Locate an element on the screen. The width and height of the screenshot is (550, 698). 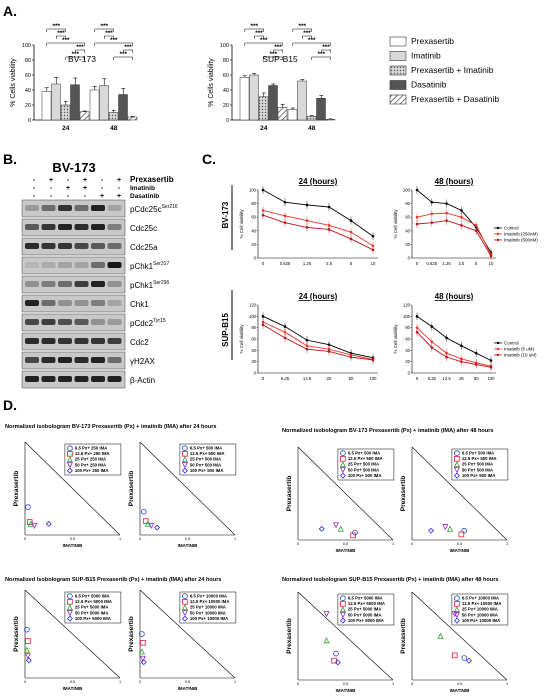
x-tick-label: 50 is located at coordinates (476, 378).